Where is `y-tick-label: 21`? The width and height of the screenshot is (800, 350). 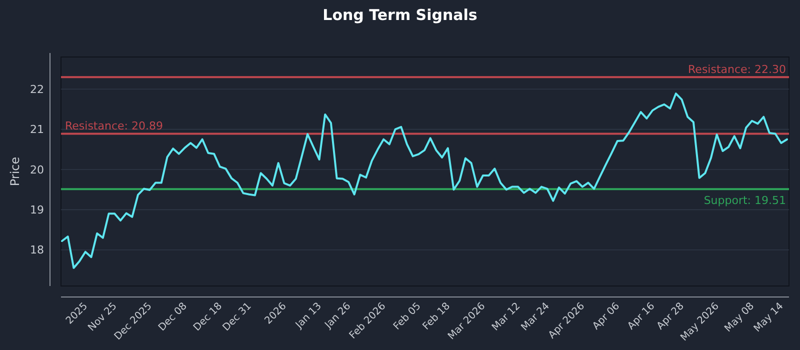 y-tick-label: 21 is located at coordinates (37, 129).